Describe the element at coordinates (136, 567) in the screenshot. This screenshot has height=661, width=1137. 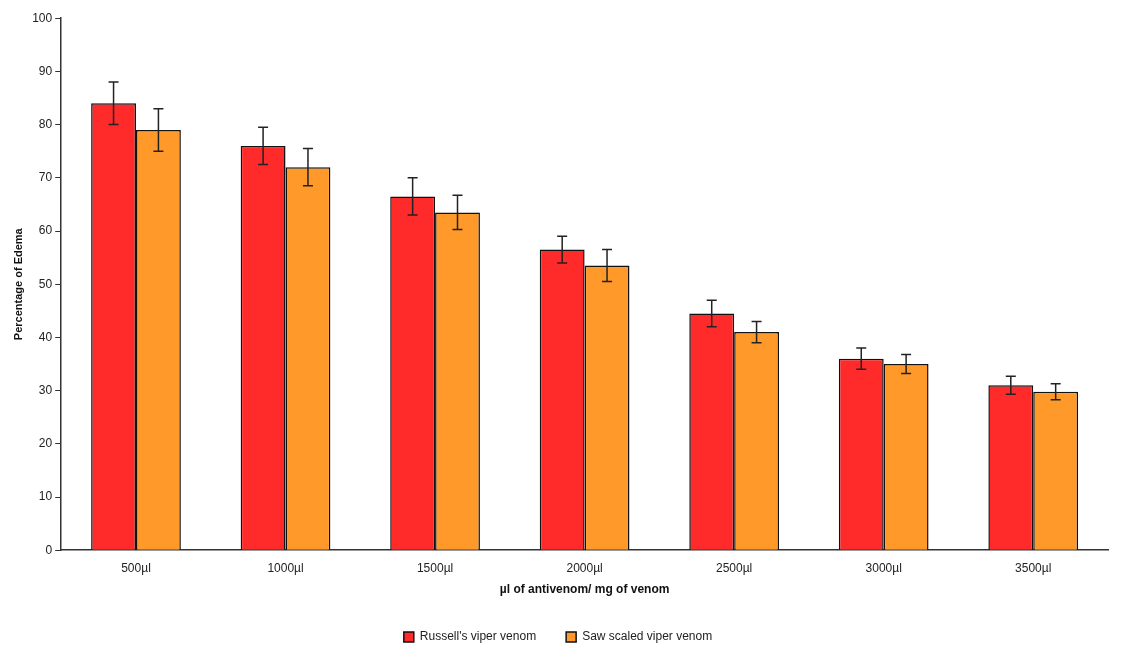
I see `x-tick-label: 500µl` at that location.